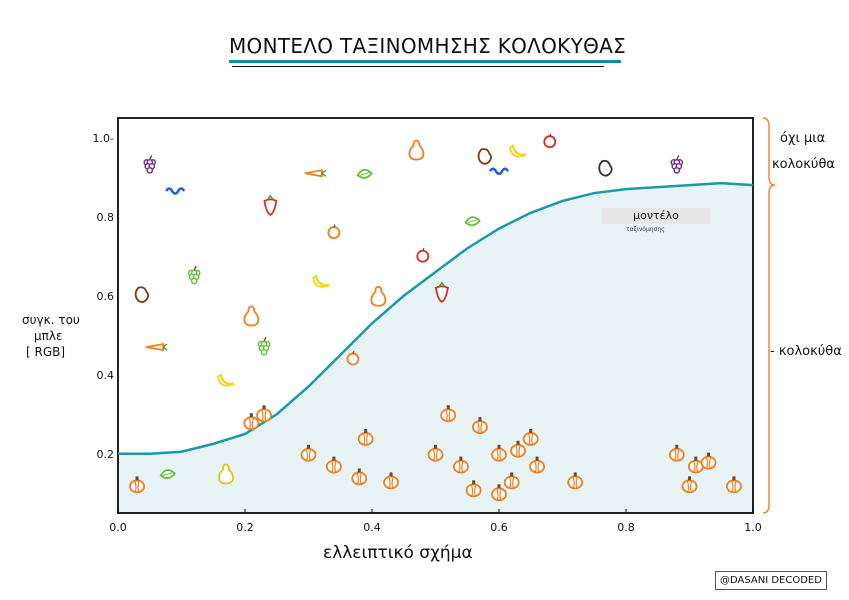 The image size is (849, 600). I want to click on x-tick-label: 0.2, so click(245, 527).